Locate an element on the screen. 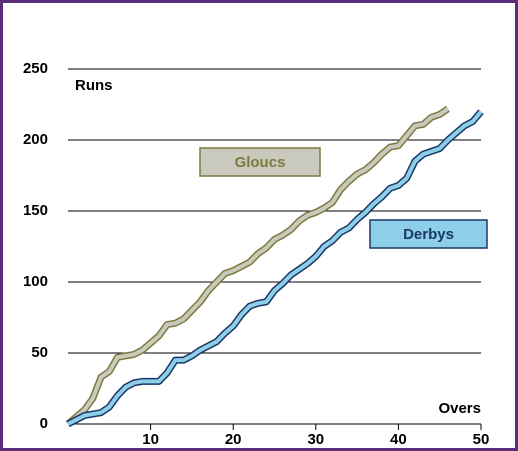 This screenshot has width=518, height=451. legend-label: Gloucs is located at coordinates (260, 162).